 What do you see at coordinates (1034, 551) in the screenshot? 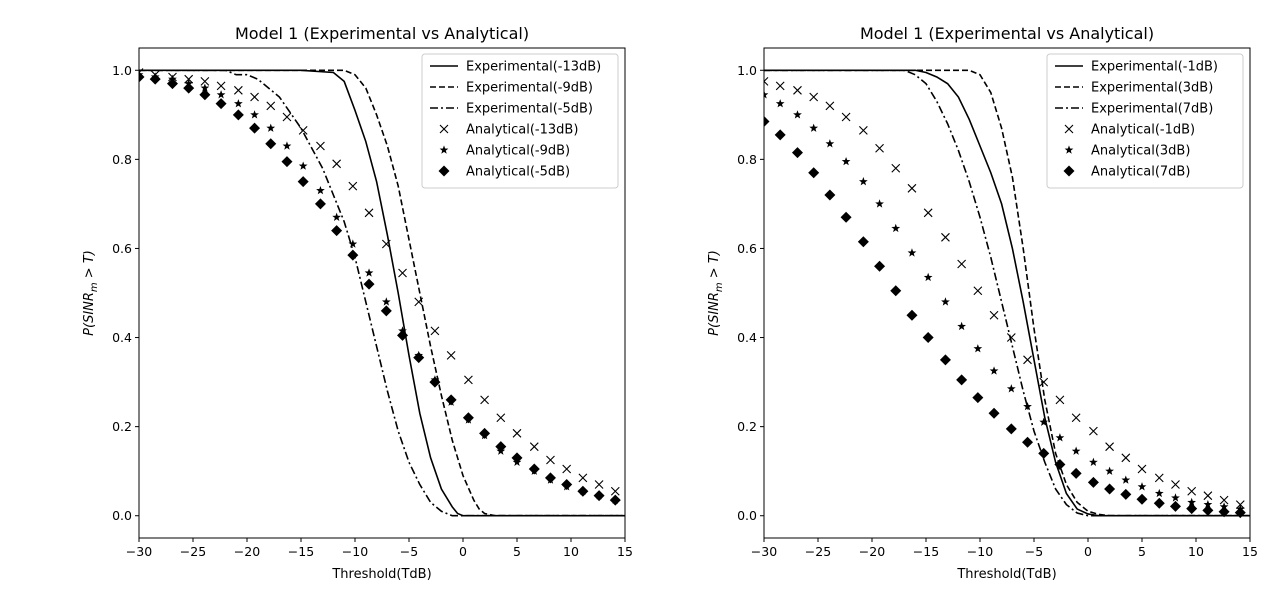
I see `x-tick-label: −5` at bounding box center [1034, 551].